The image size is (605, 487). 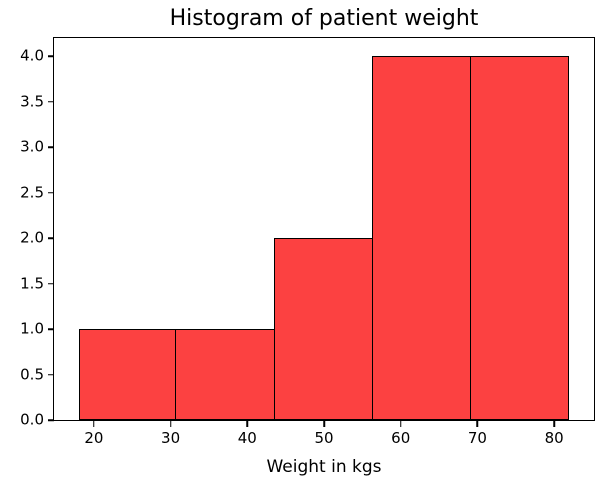 What do you see at coordinates (32, 237) in the screenshot?
I see `y-tick-label: 2.0` at bounding box center [32, 237].